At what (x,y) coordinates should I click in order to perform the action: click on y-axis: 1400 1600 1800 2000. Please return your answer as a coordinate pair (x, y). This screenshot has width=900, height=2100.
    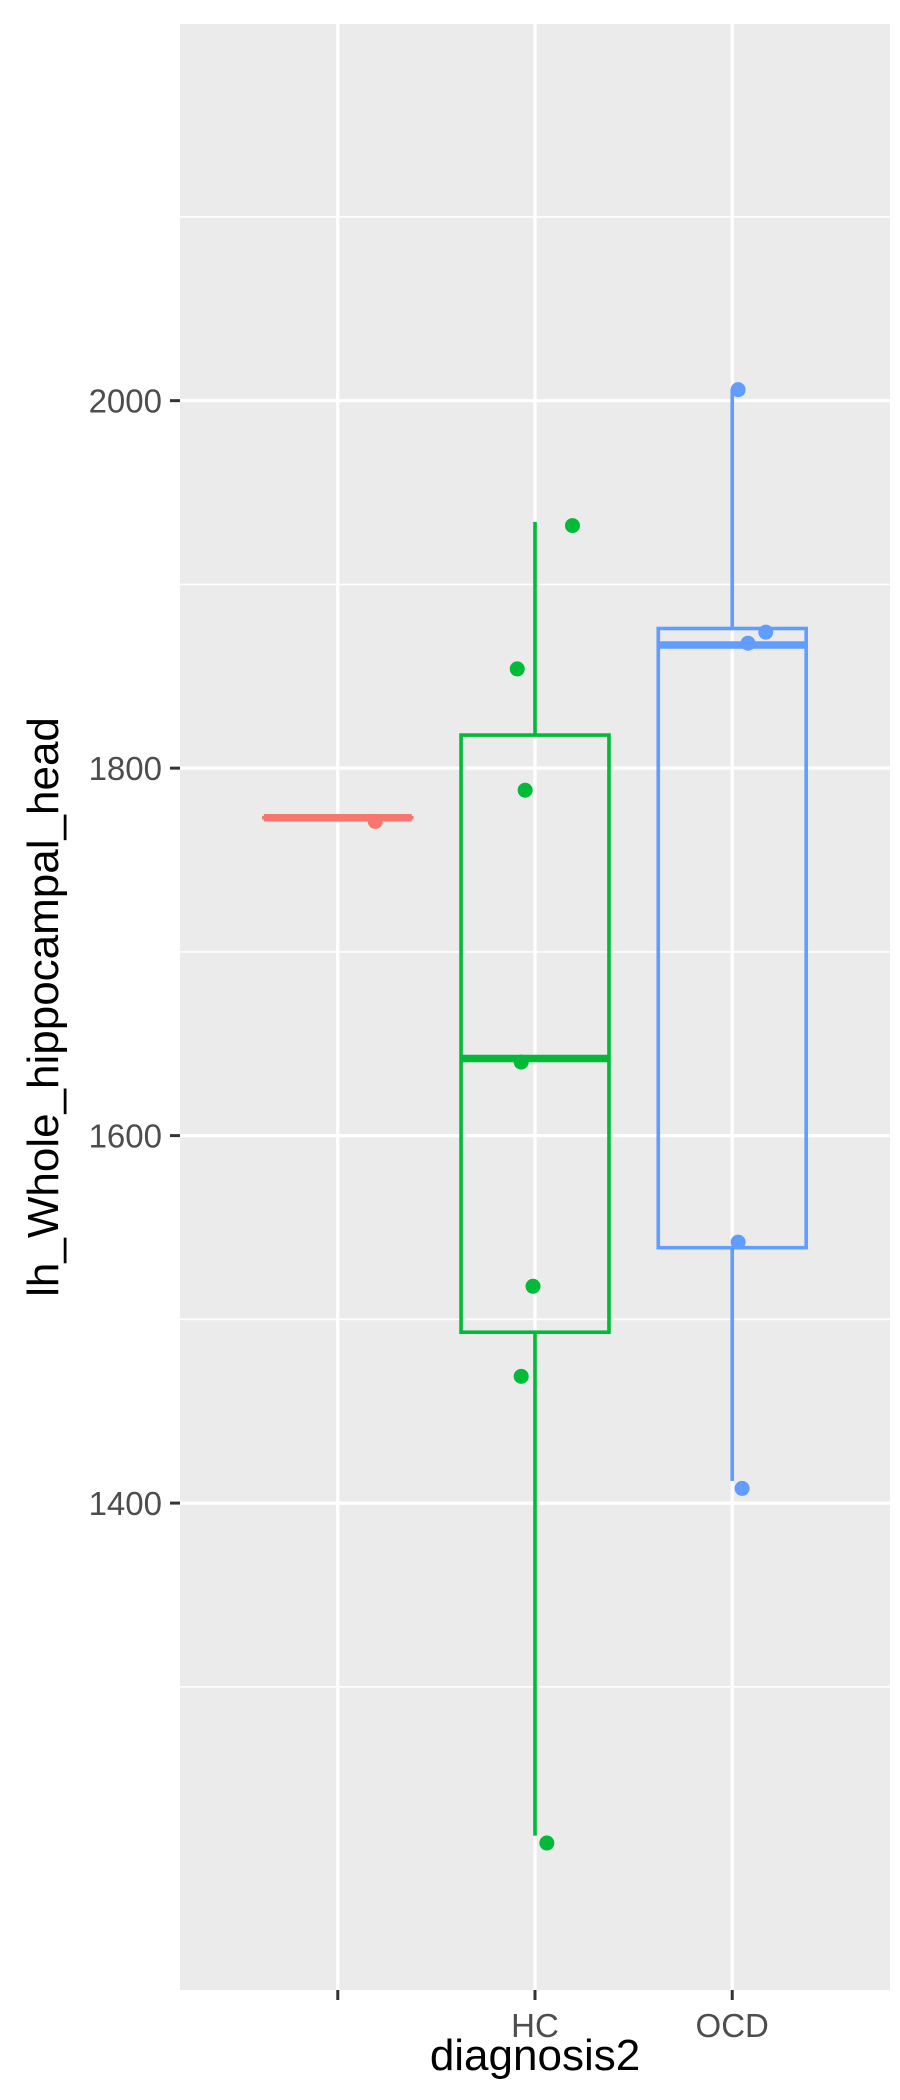
    Looking at the image, I should click on (134, 952).